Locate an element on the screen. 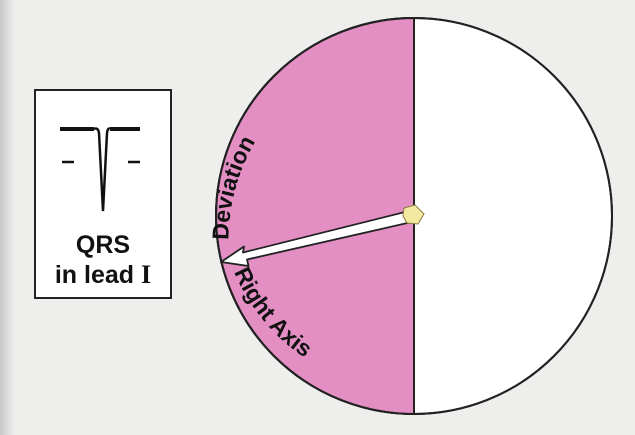 The width and height of the screenshot is (635, 435). qrs-deflection is located at coordinates (102, 169).